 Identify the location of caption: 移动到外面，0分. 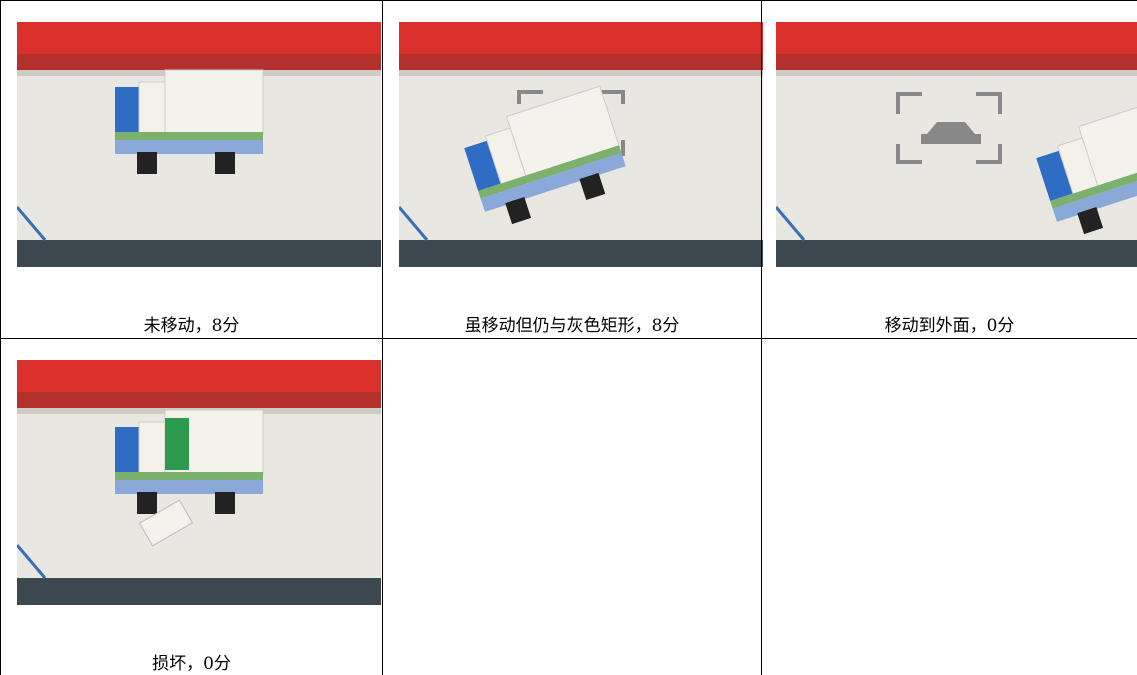
(949, 326).